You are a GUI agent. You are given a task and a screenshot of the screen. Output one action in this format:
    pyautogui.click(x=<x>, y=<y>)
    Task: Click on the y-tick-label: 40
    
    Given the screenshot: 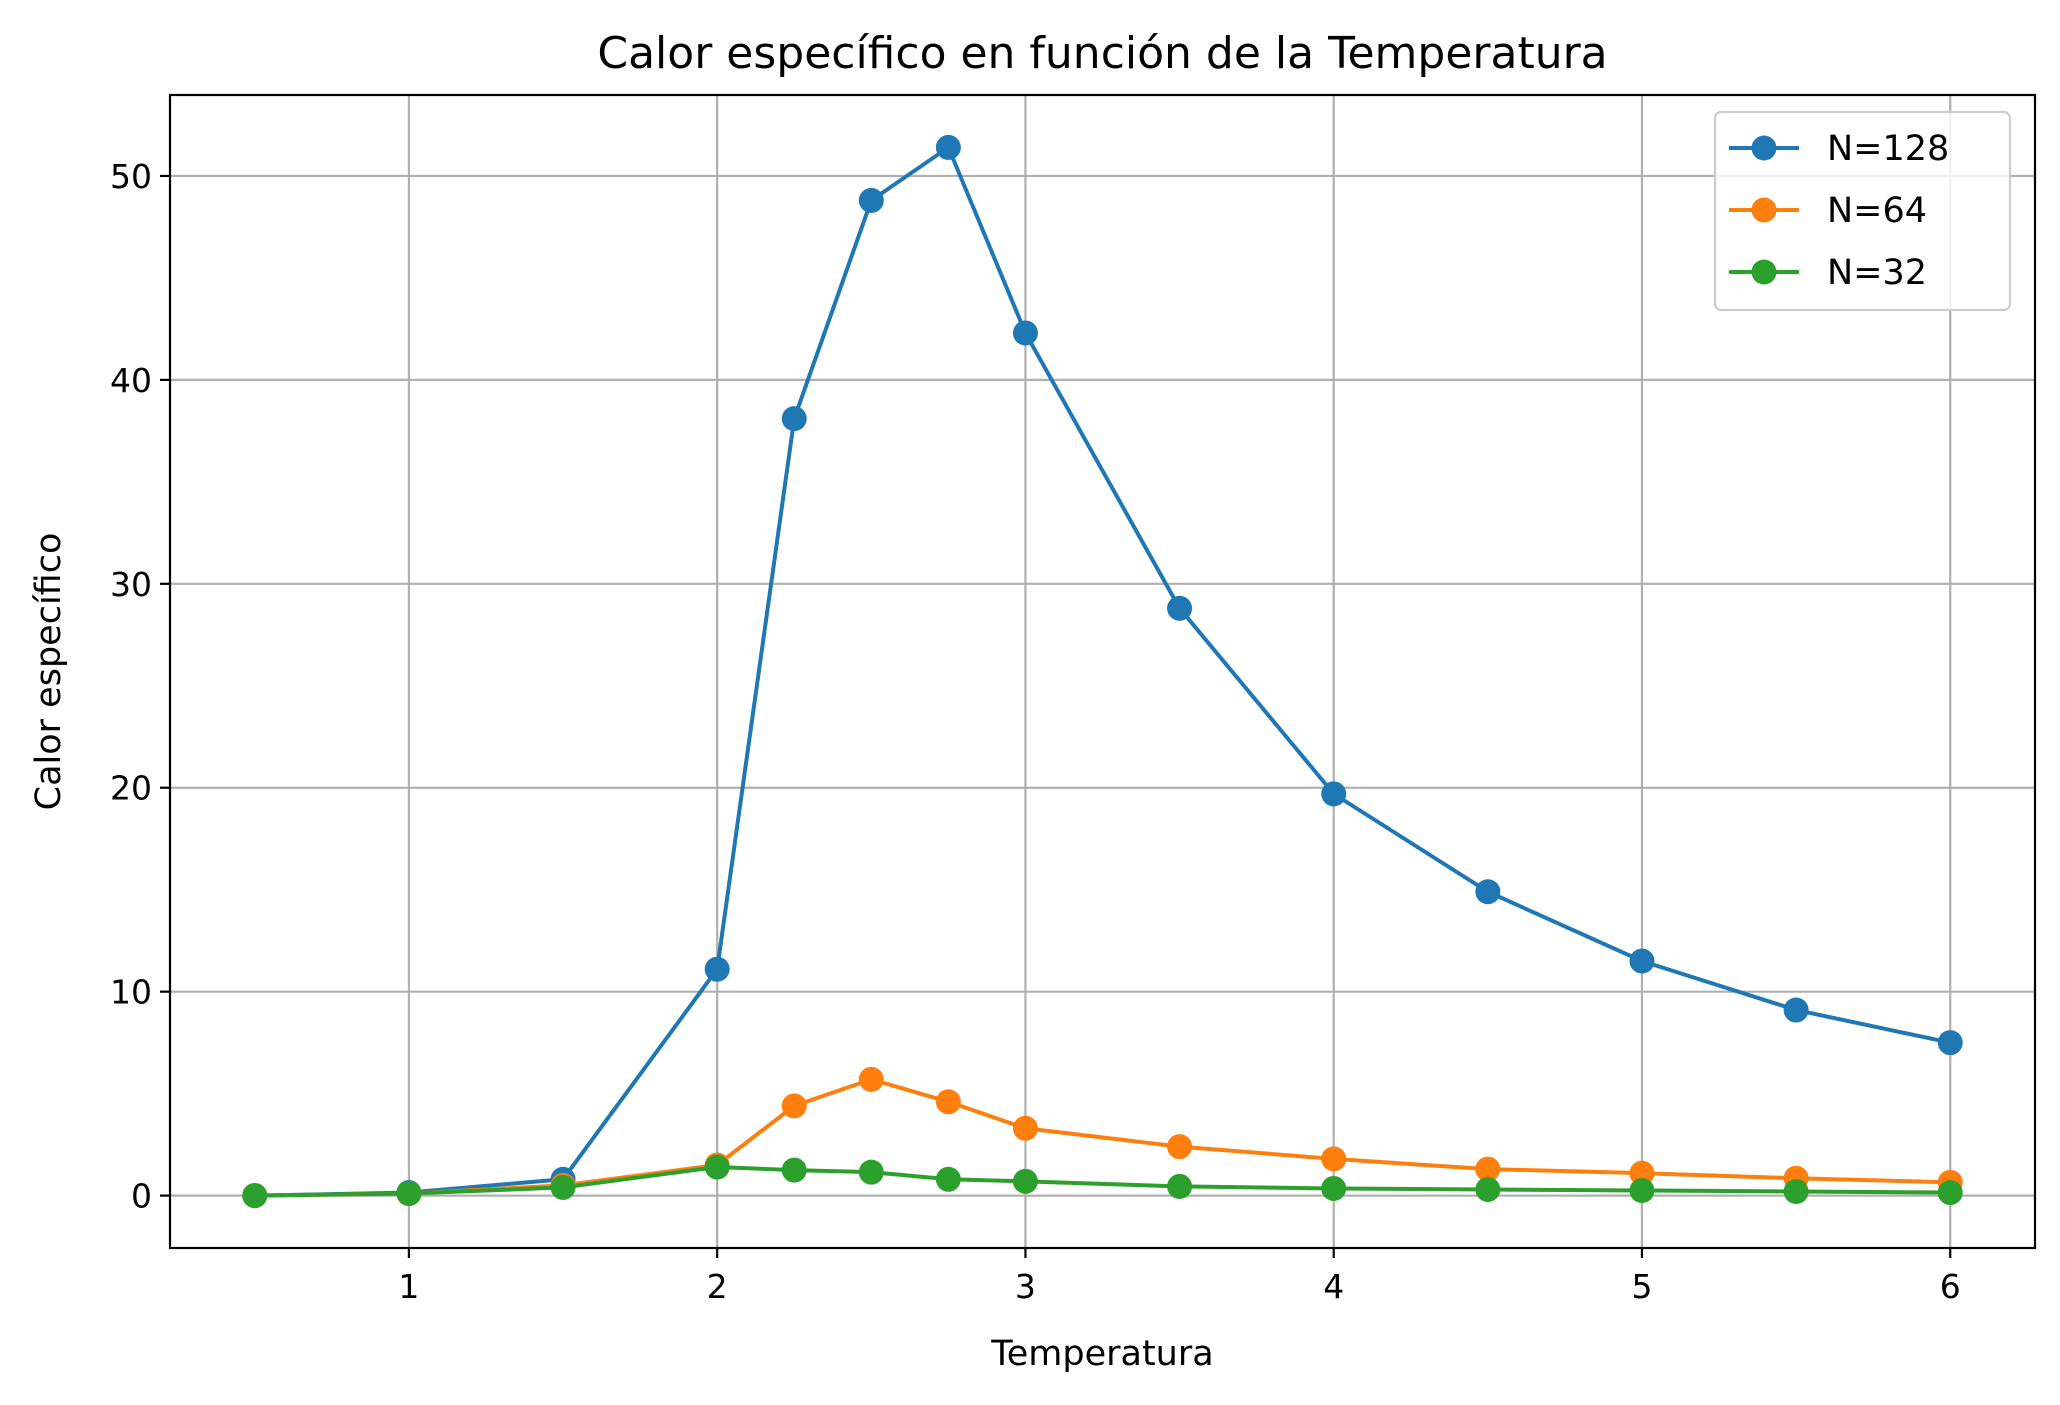 What is the action you would take?
    pyautogui.click(x=131, y=380)
    